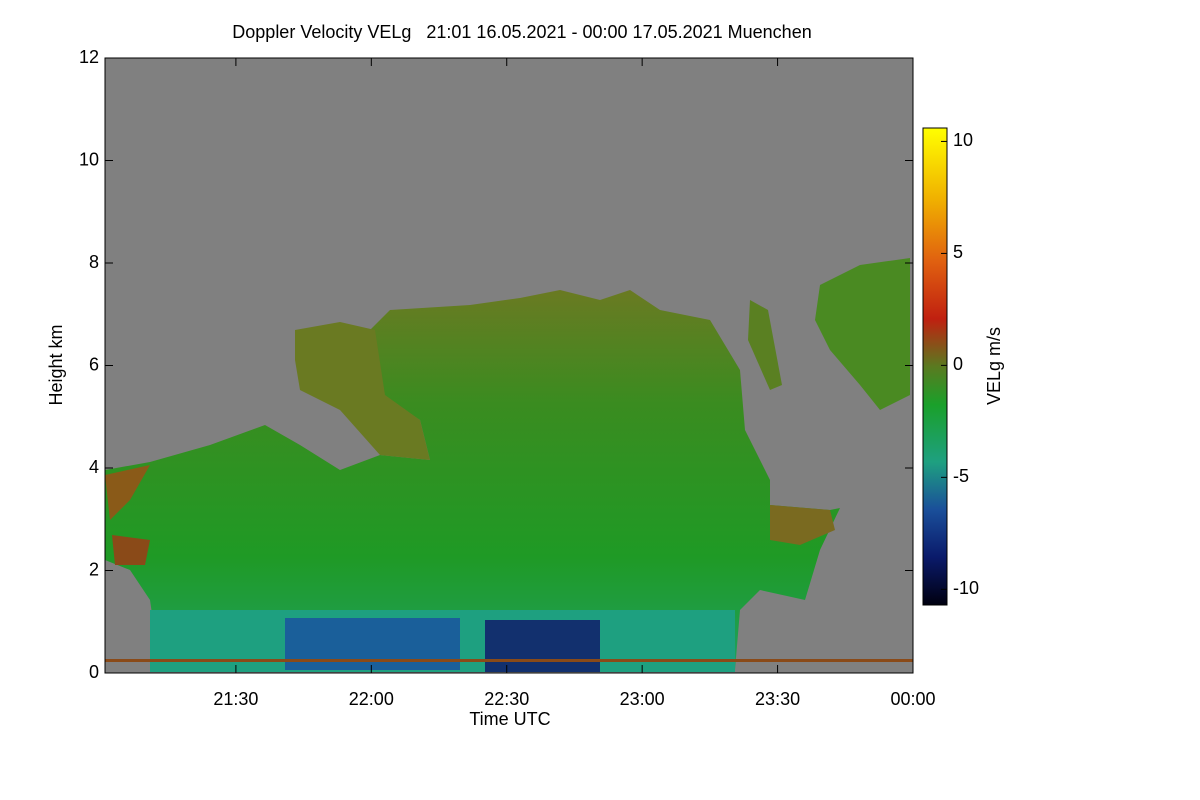  I want to click on x-tick-label: 00:00, so click(912, 699).